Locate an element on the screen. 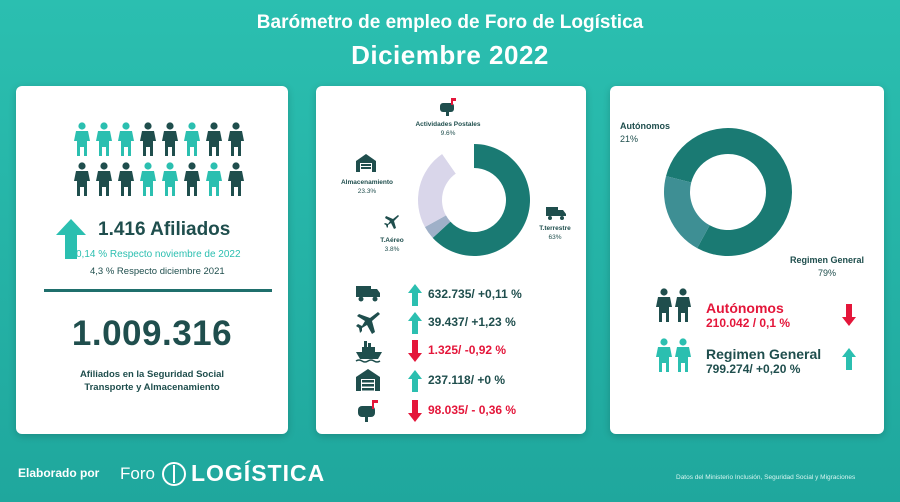 The height and width of the screenshot is (502, 900). sector-value: 1.325/ -0,92 % is located at coordinates (467, 350).